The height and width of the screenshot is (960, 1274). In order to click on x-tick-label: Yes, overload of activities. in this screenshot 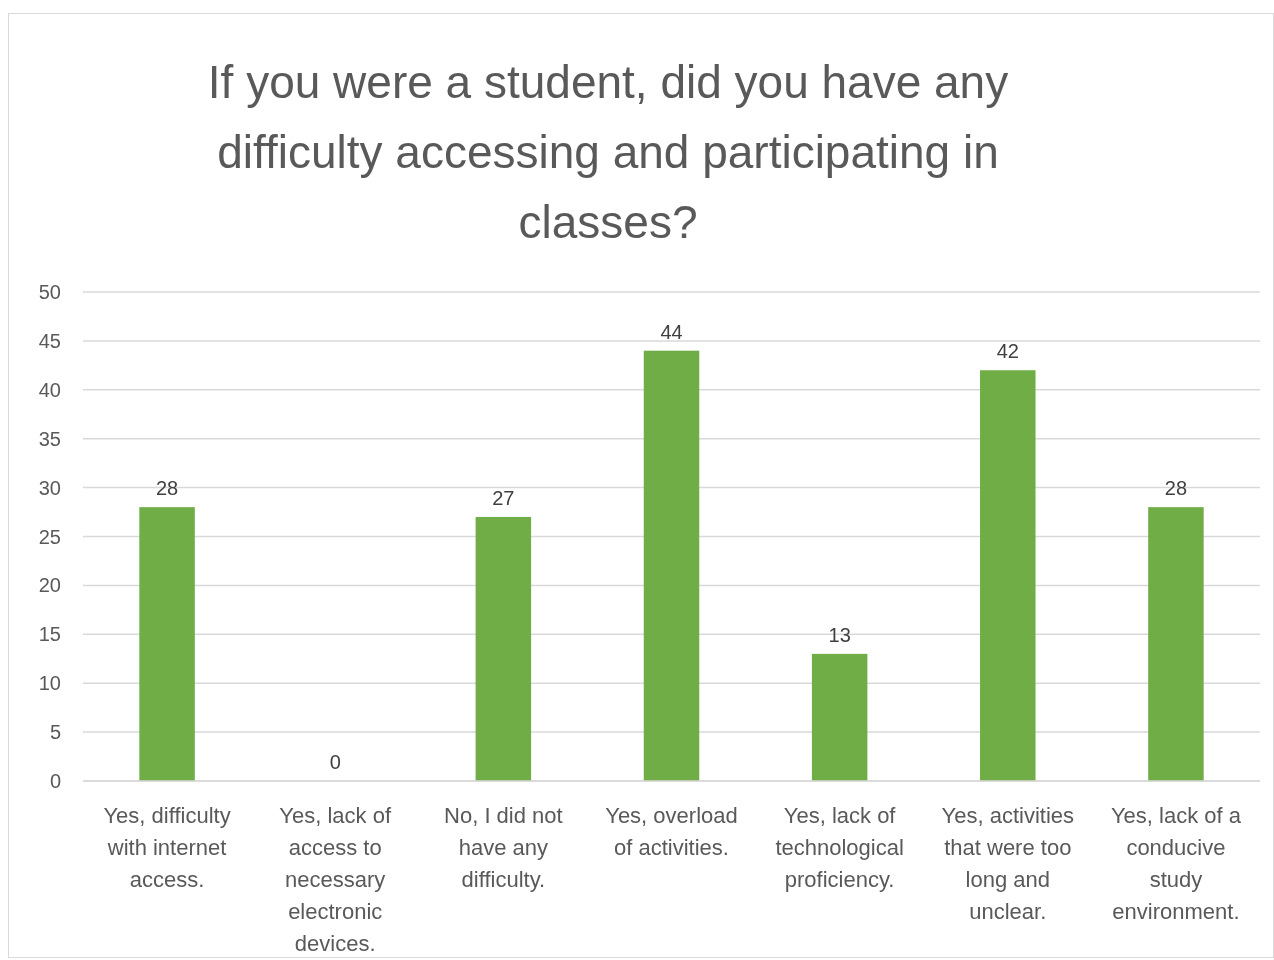, I will do `click(671, 831)`.